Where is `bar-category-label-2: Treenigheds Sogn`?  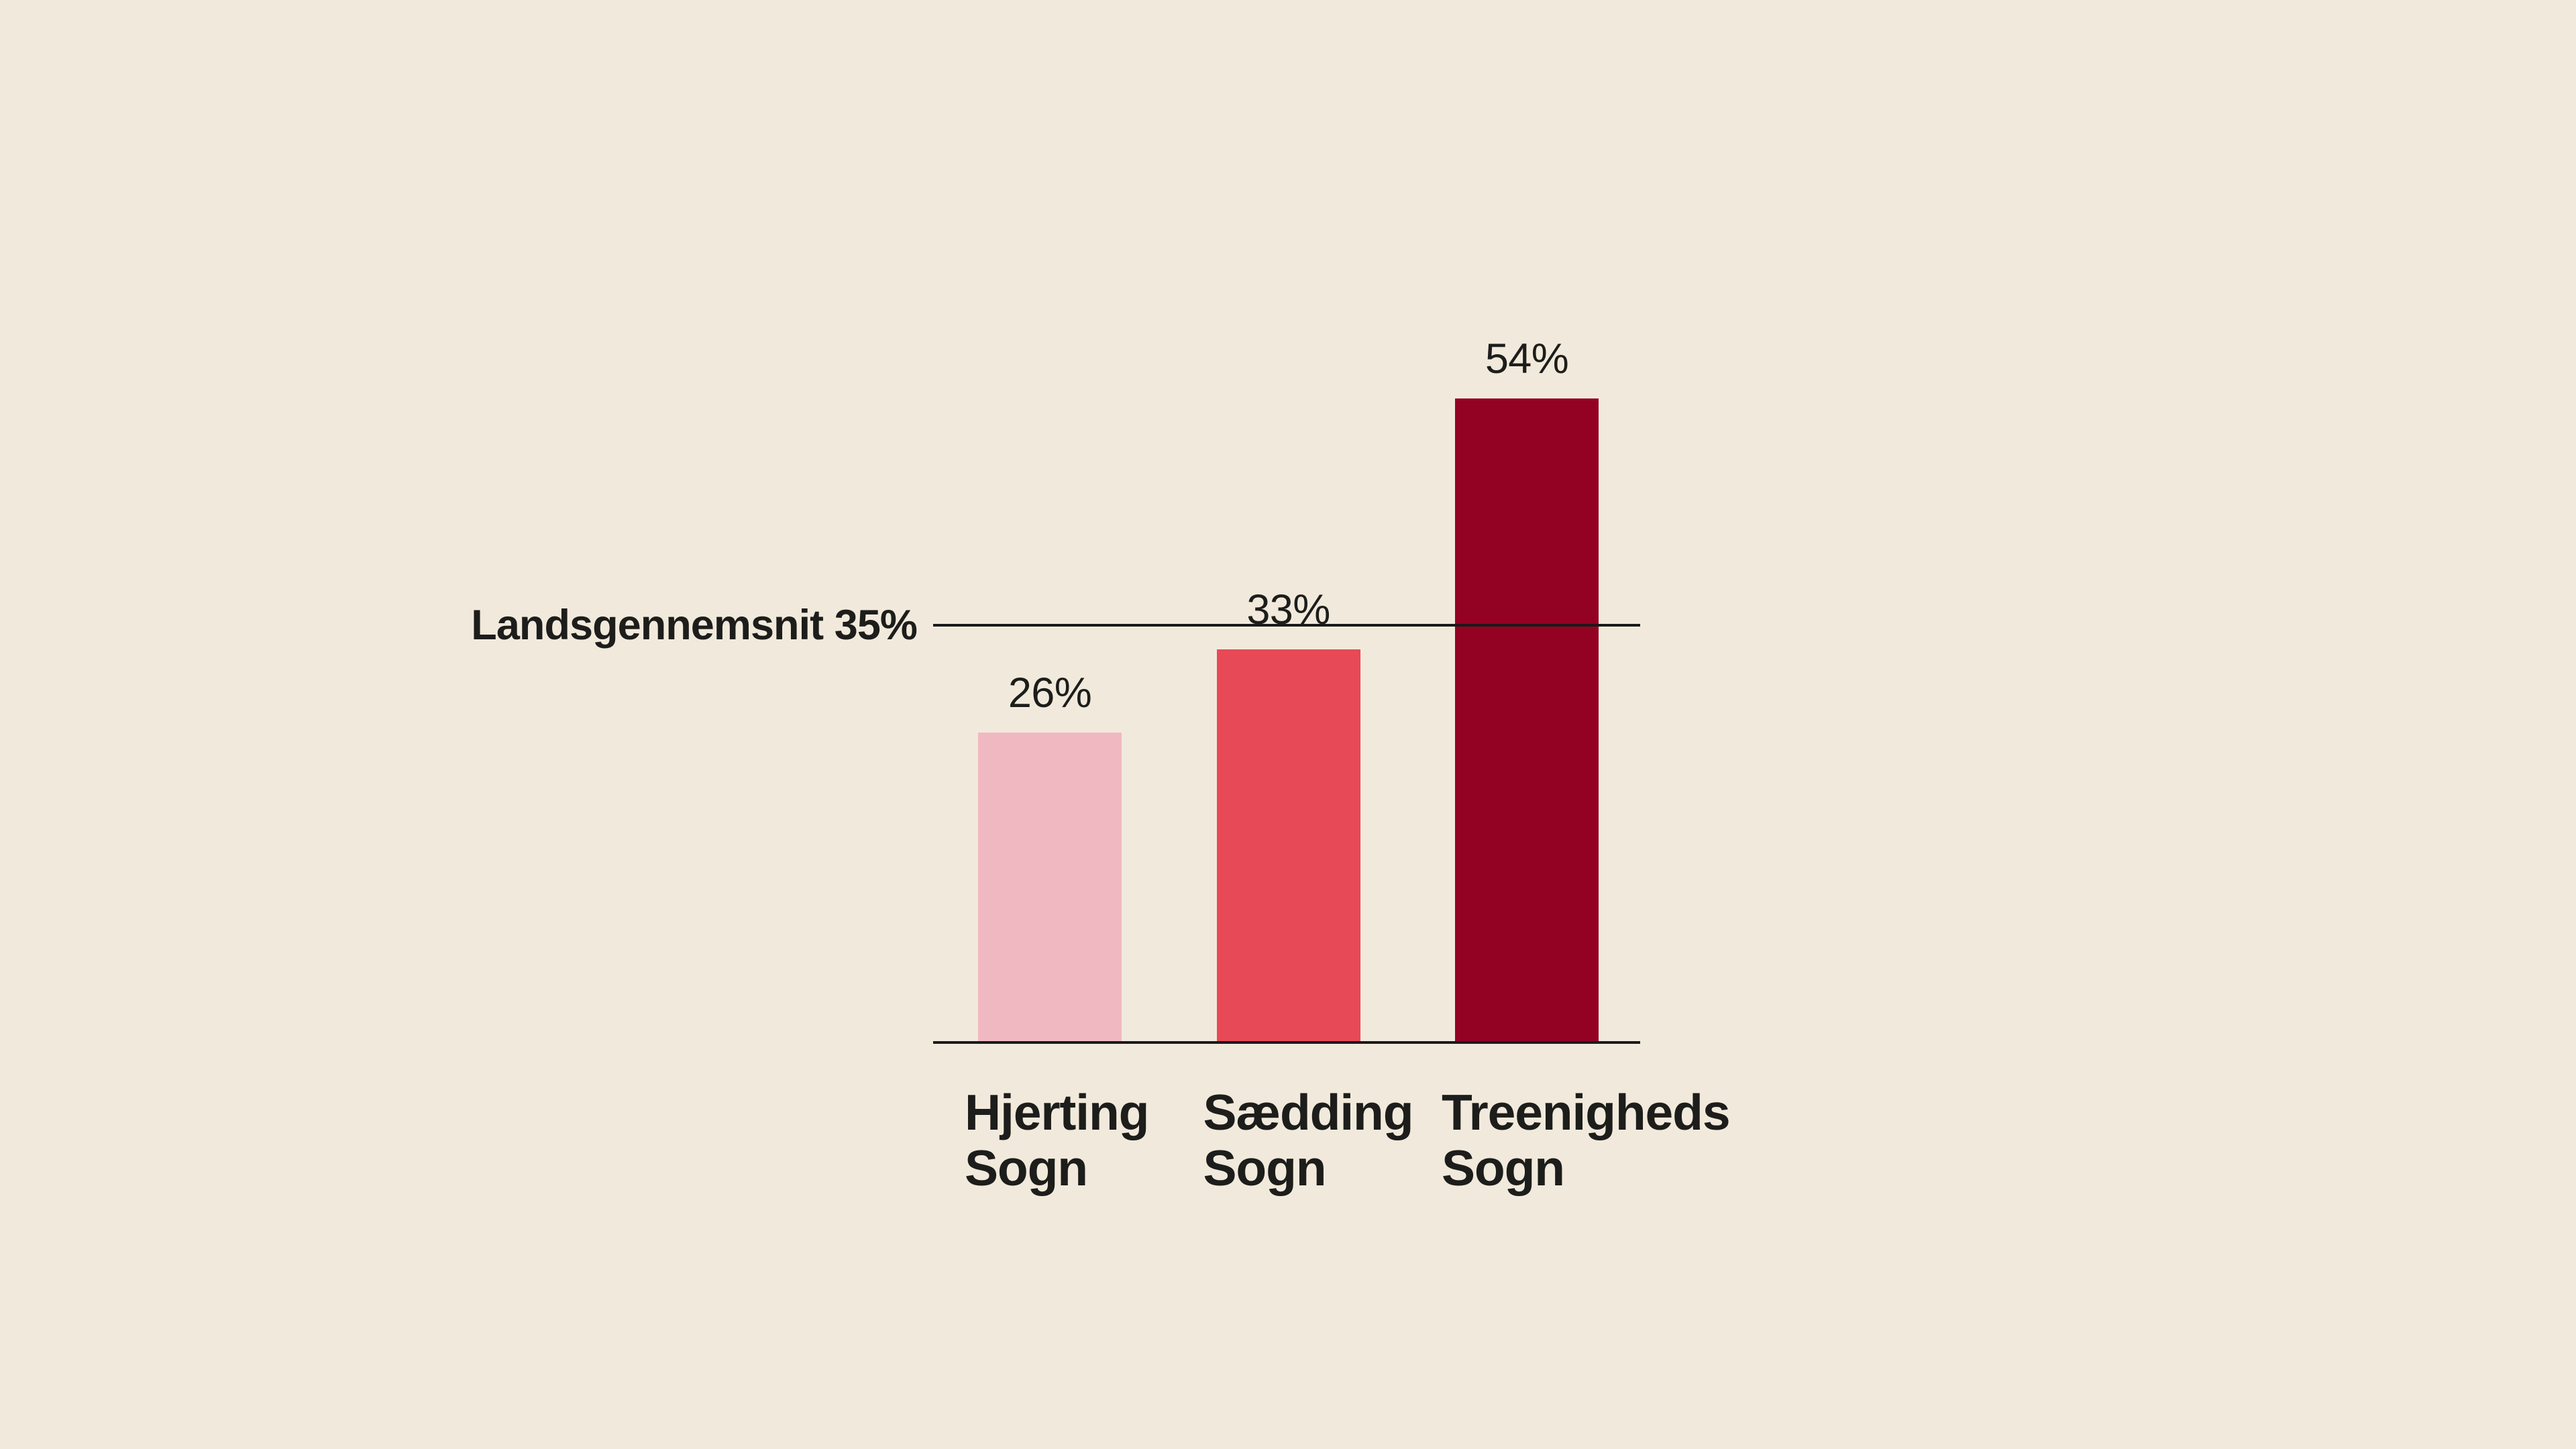
bar-category-label-2: Treenigheds Sogn is located at coordinates (1586, 1140).